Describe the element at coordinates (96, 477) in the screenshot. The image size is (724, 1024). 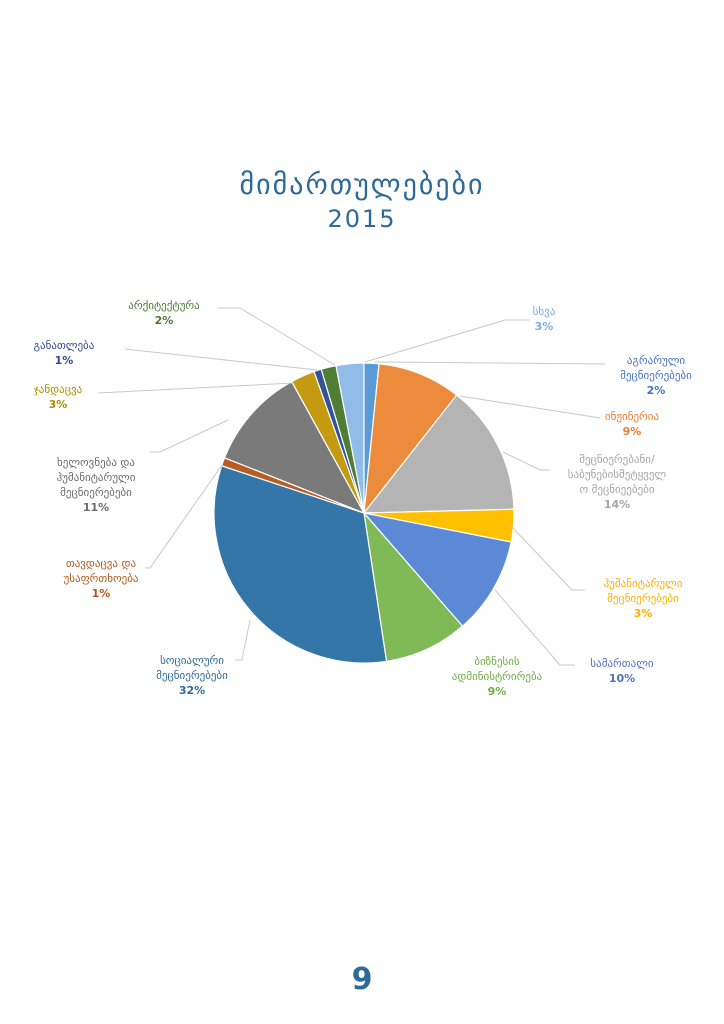
I see `slice-label: ხელოვნება და ჰუმანიტარული მეცნიერებები` at that location.